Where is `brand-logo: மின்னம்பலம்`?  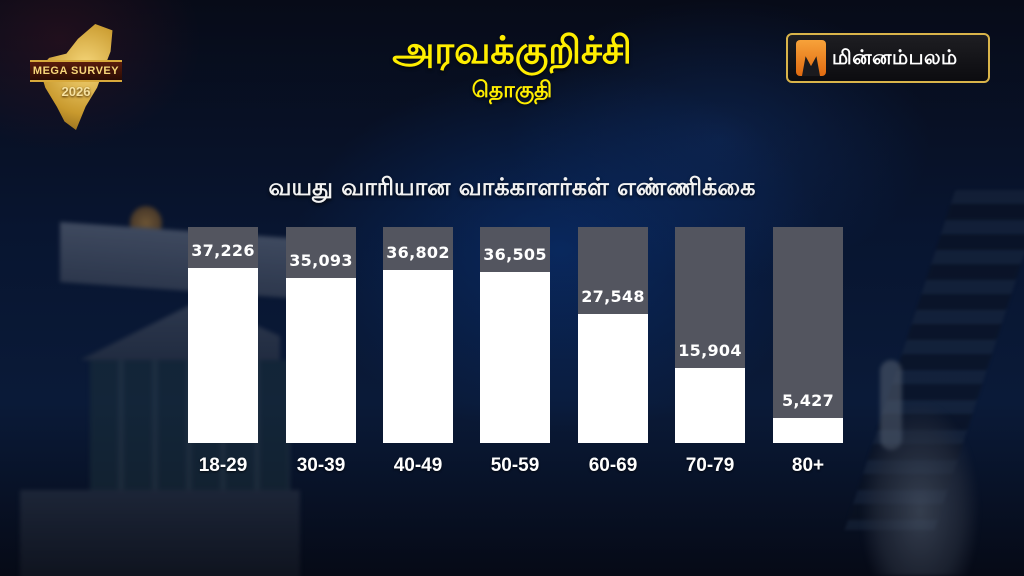
brand-logo: மின்னம்பலம் is located at coordinates (888, 58).